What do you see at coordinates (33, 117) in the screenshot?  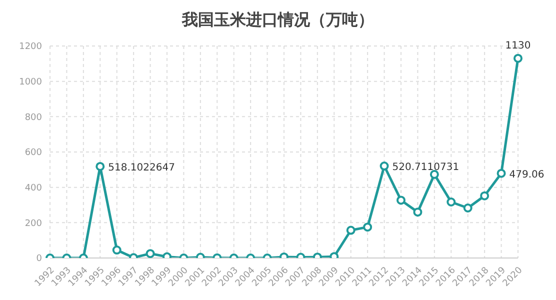 I see `y-tick-label: 800` at bounding box center [33, 117].